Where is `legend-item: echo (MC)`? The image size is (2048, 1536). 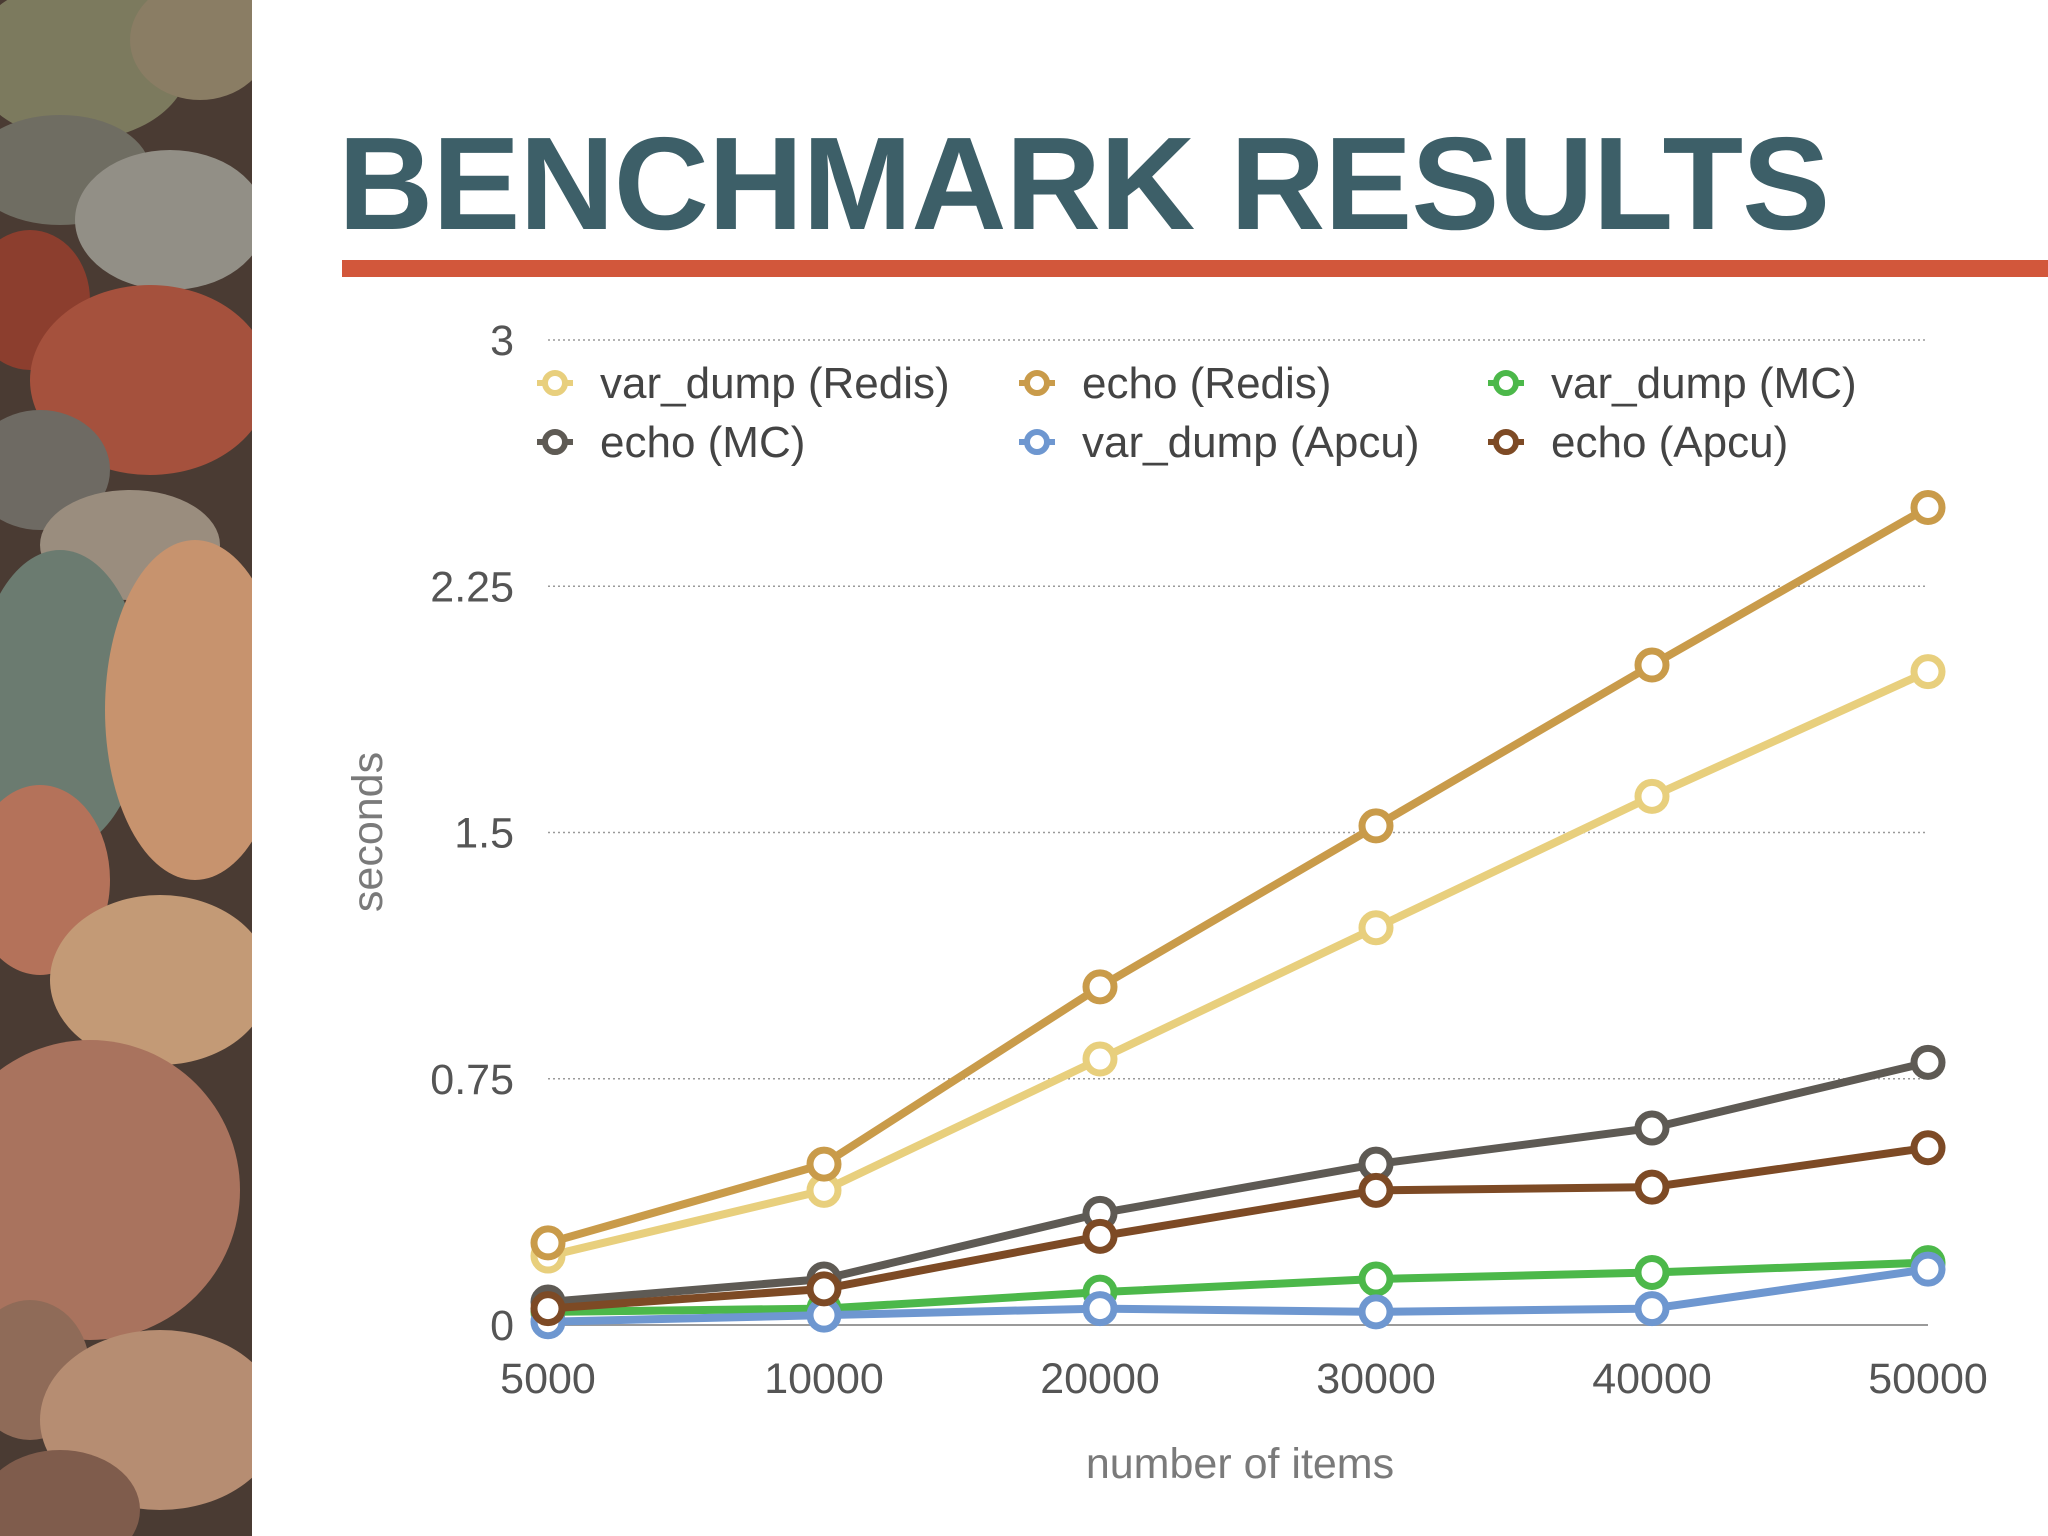
legend-item: echo (MC) is located at coordinates (671, 442).